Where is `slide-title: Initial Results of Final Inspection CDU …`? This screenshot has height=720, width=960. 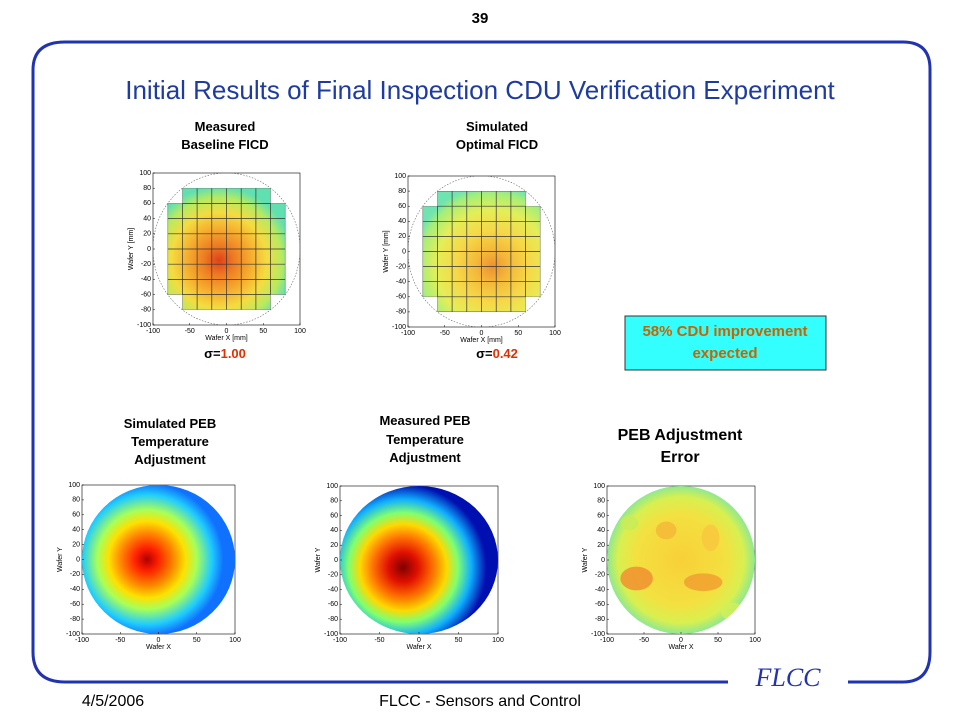
slide-title: Initial Results of Final Inspection CDU … is located at coordinates (480, 90).